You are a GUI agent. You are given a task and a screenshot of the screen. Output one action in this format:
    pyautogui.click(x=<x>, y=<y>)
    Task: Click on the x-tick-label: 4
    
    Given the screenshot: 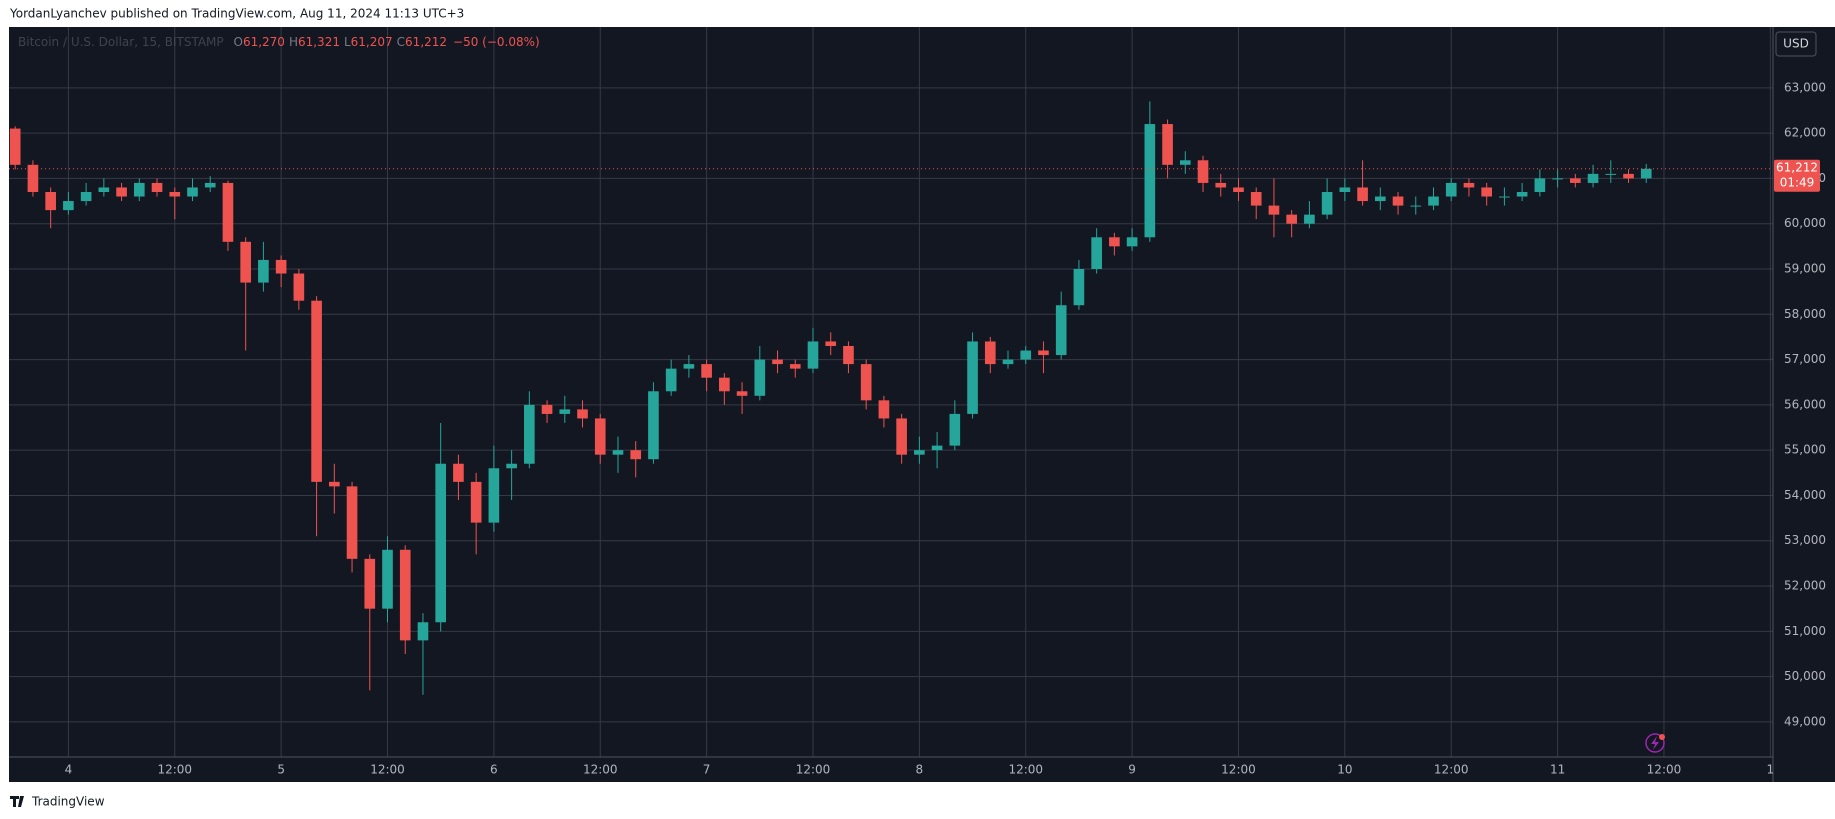 What is the action you would take?
    pyautogui.click(x=69, y=770)
    